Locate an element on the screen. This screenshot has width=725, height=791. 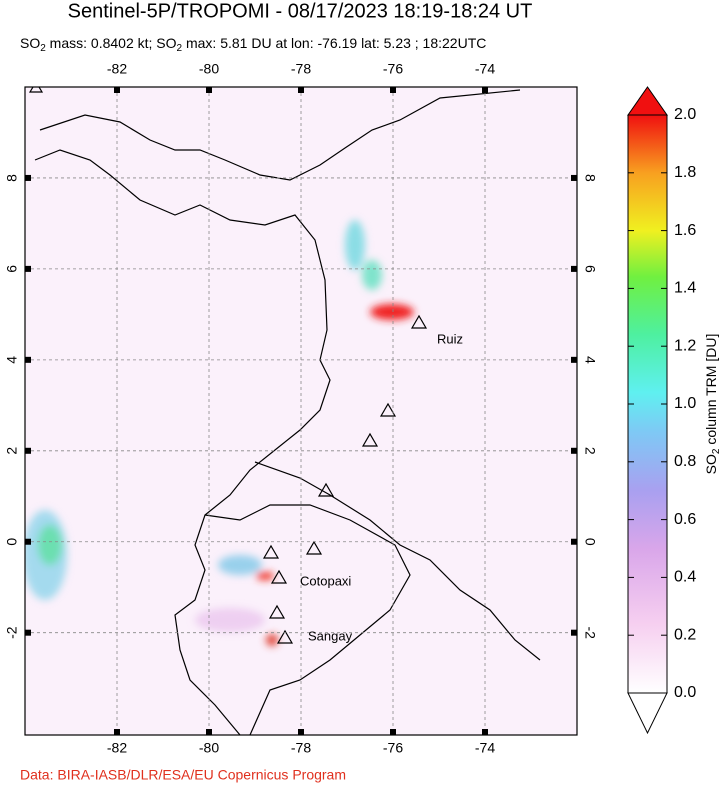
volcano-label: Cotopaxi is located at coordinates (325, 580).